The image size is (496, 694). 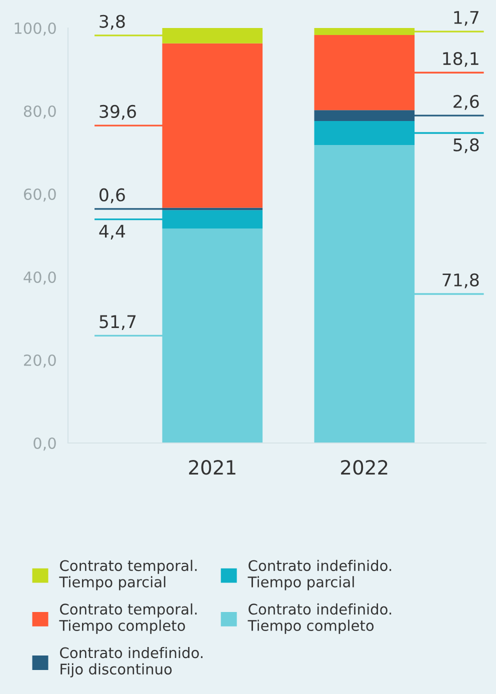 I want to click on x-tick-label: 2022, so click(x=364, y=467).